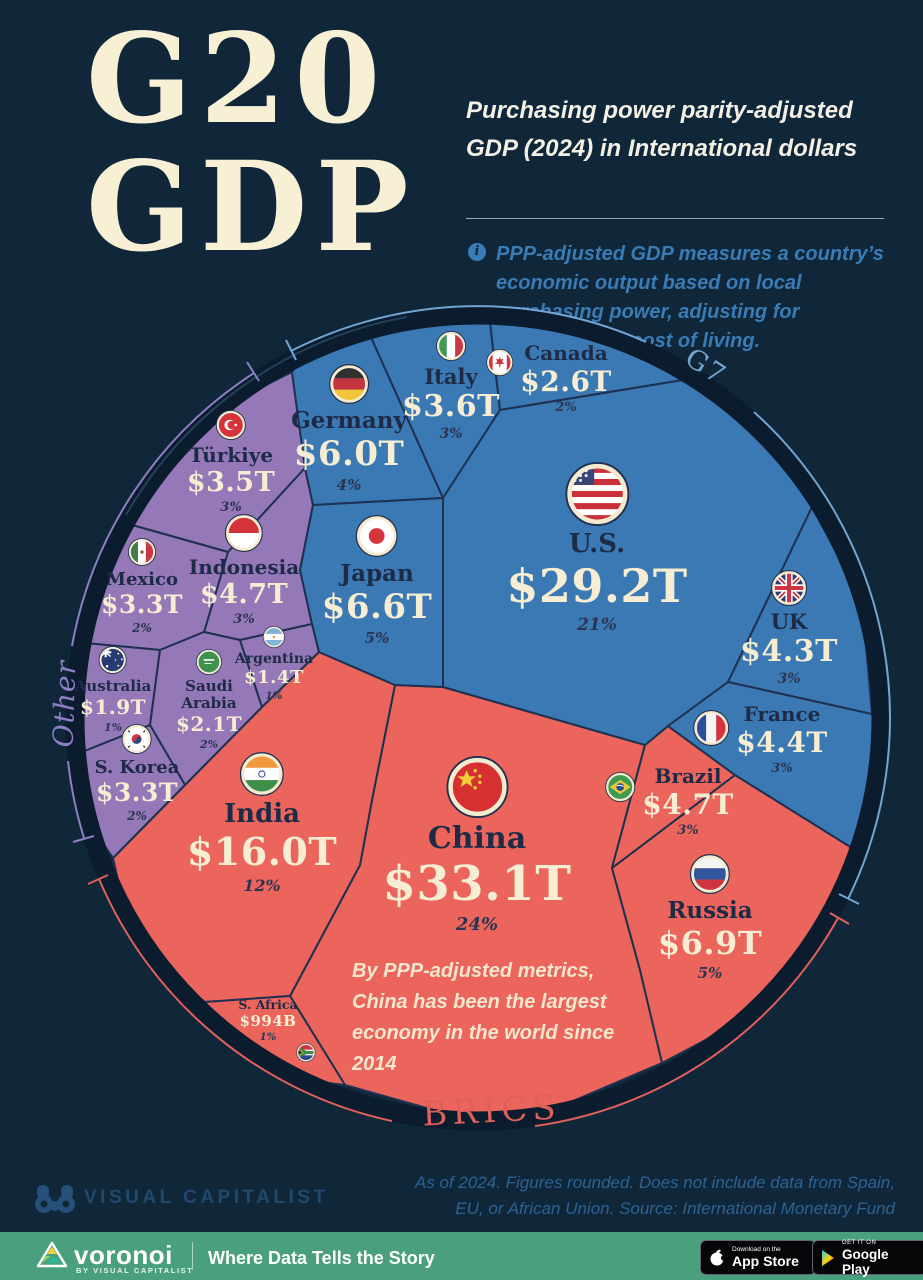  I want to click on visual-capitalist-logo-icon, so click(55, 1198).